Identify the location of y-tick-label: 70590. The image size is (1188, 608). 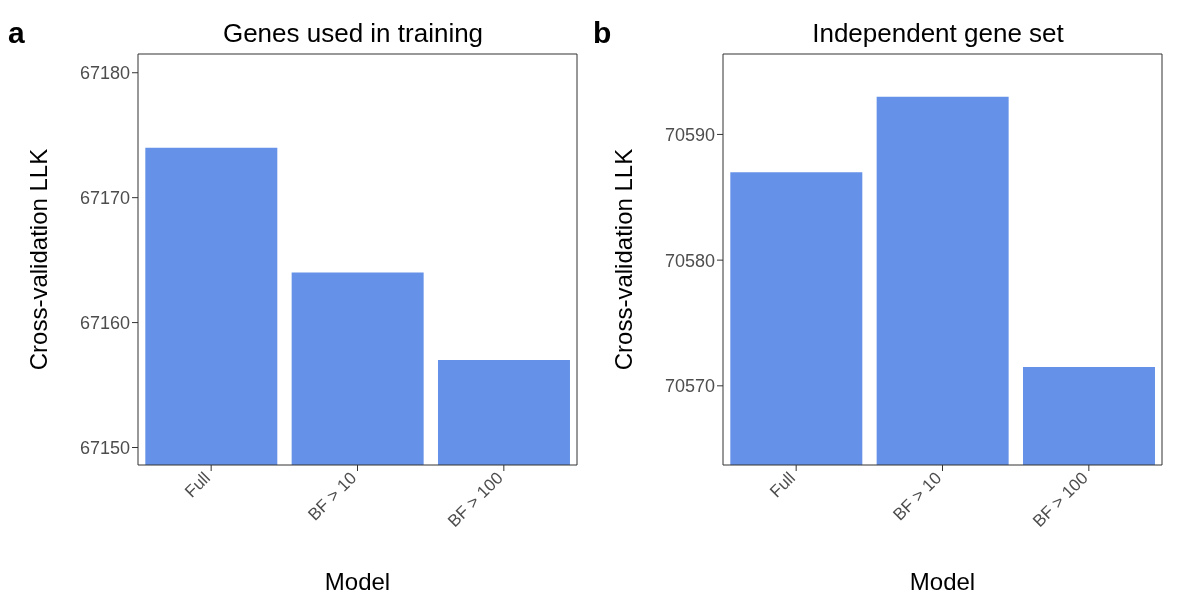
(689, 134).